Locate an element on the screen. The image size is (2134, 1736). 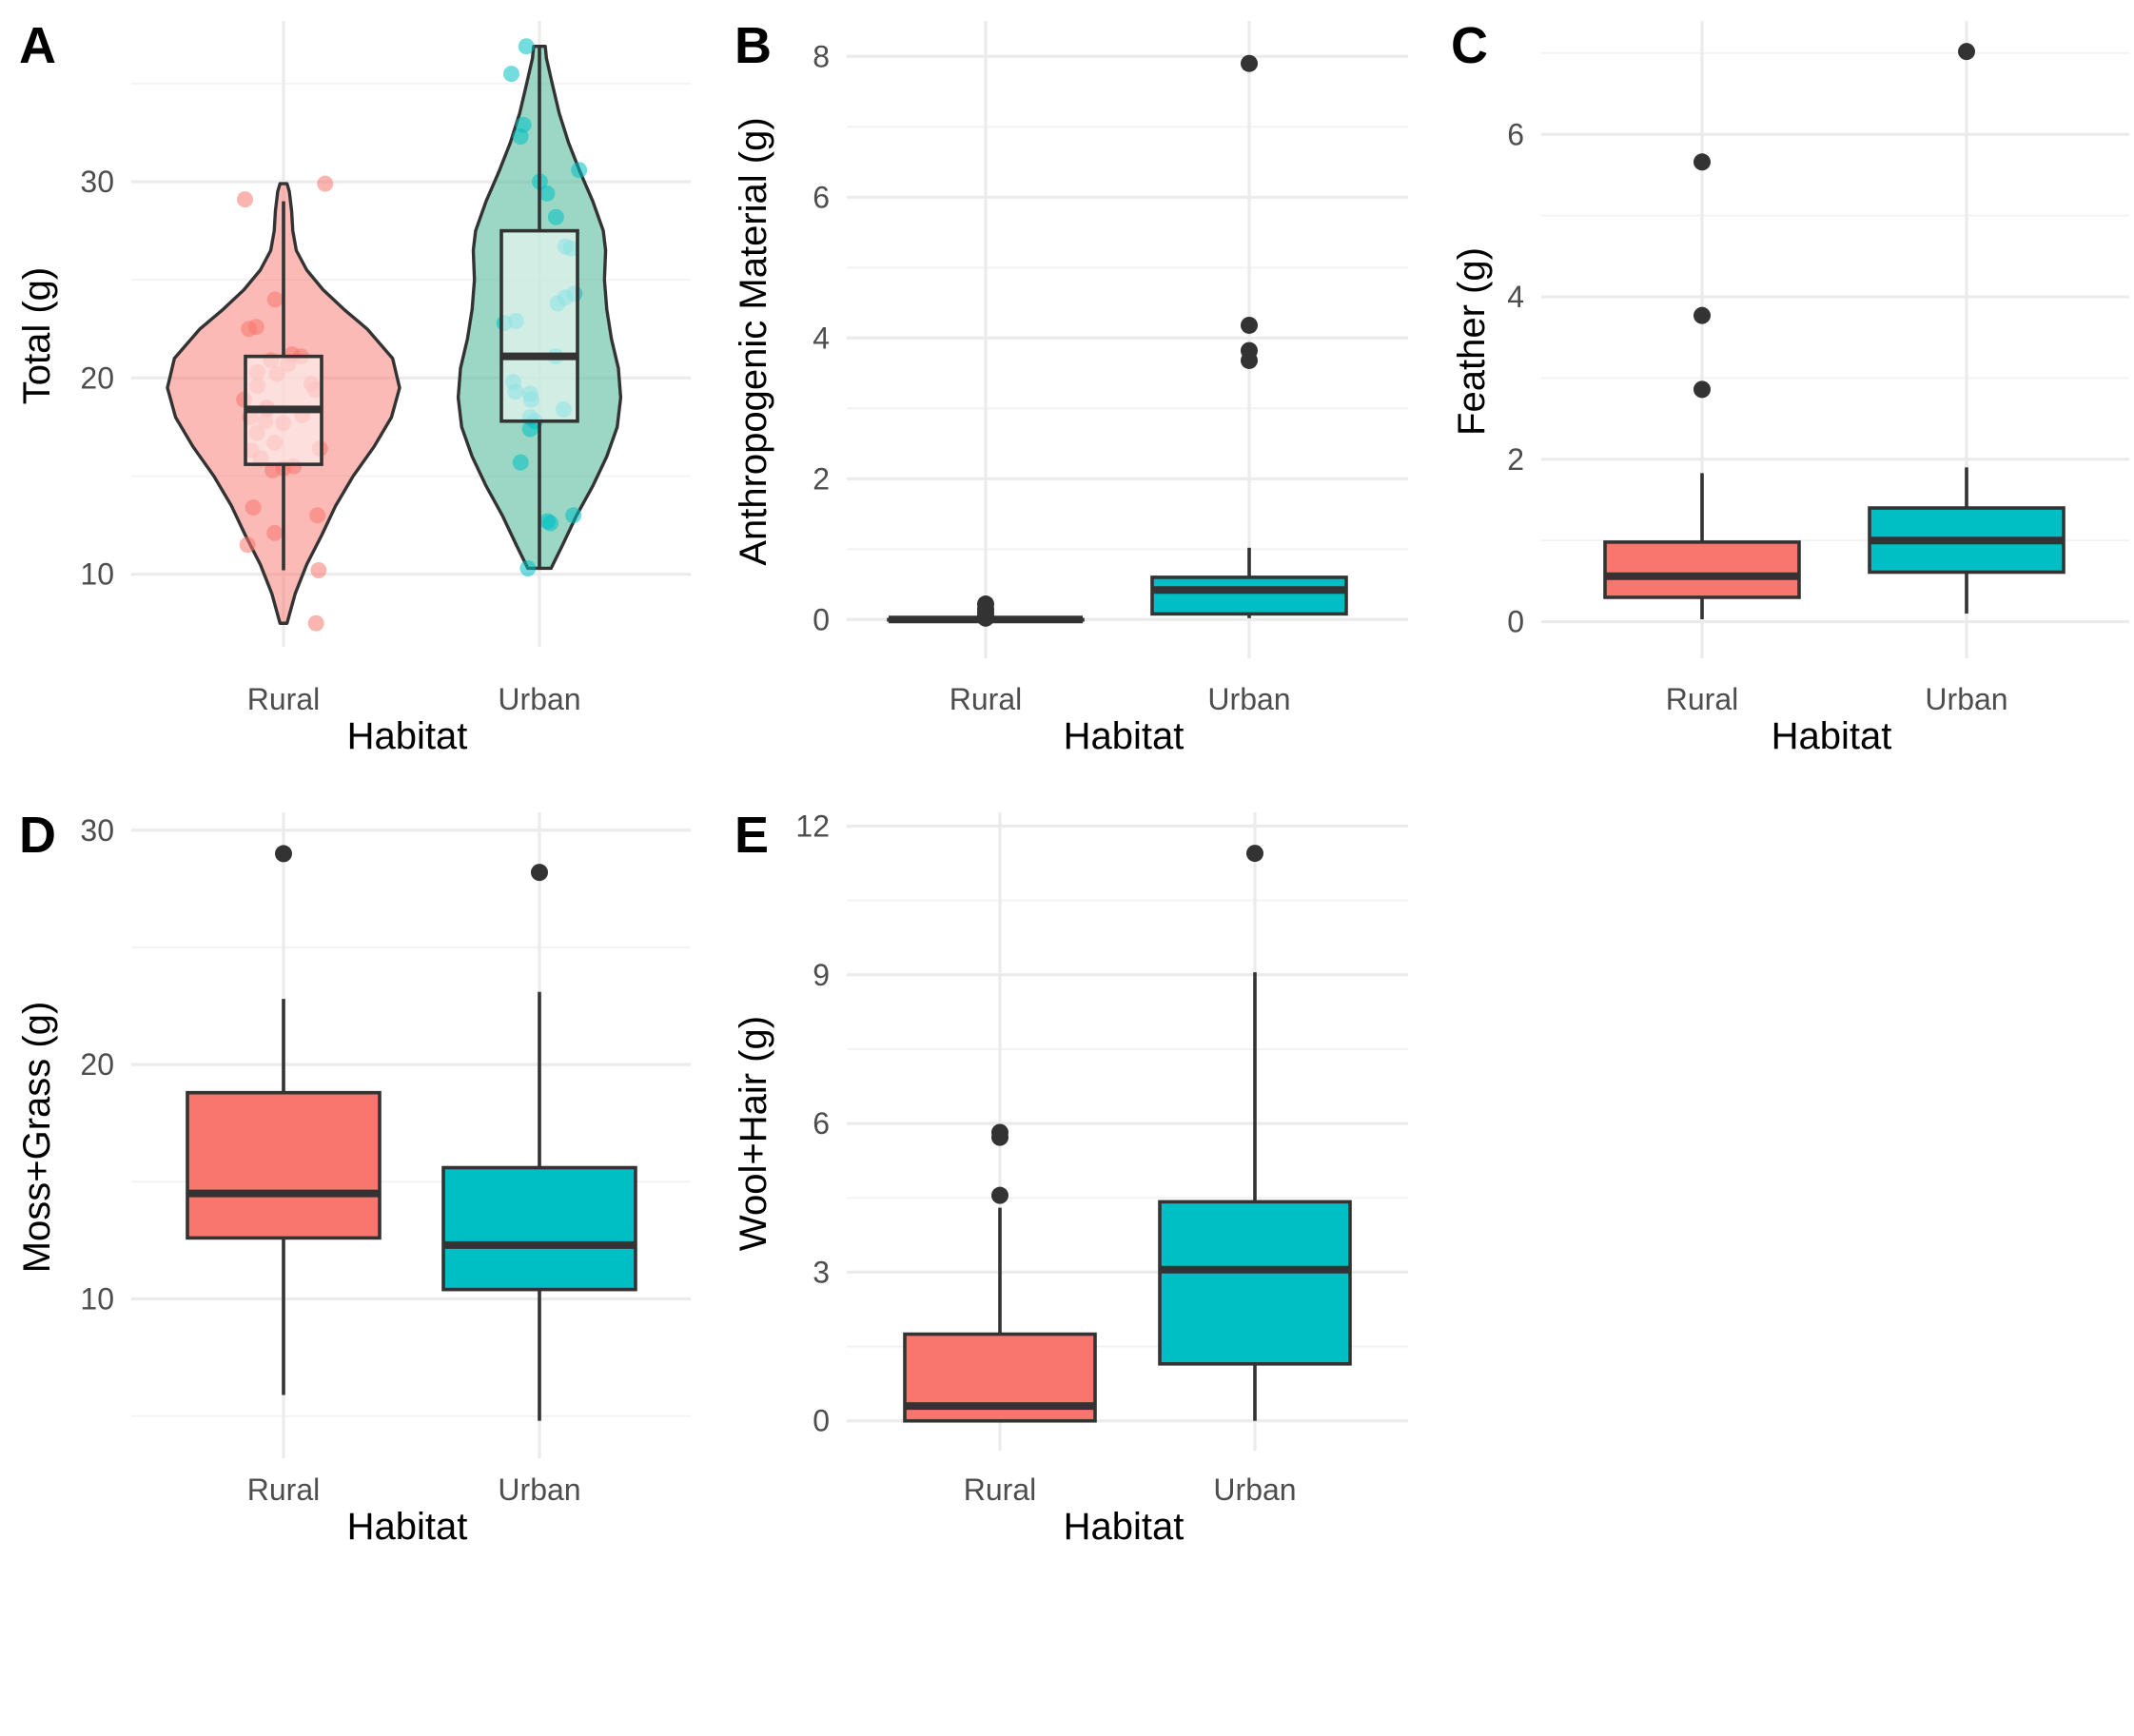
y-axis-title: Wool+Hair (g) is located at coordinates (753, 1134).